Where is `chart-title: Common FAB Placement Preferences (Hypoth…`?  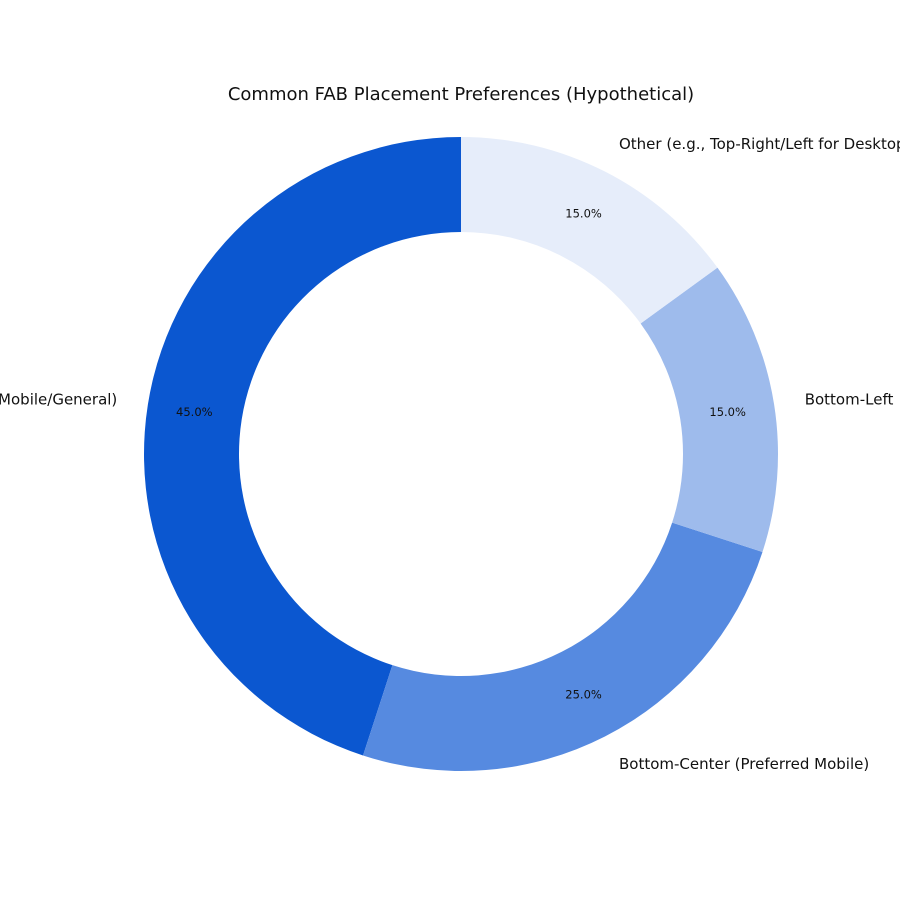 chart-title: Common FAB Placement Preferences (Hypoth… is located at coordinates (461, 94).